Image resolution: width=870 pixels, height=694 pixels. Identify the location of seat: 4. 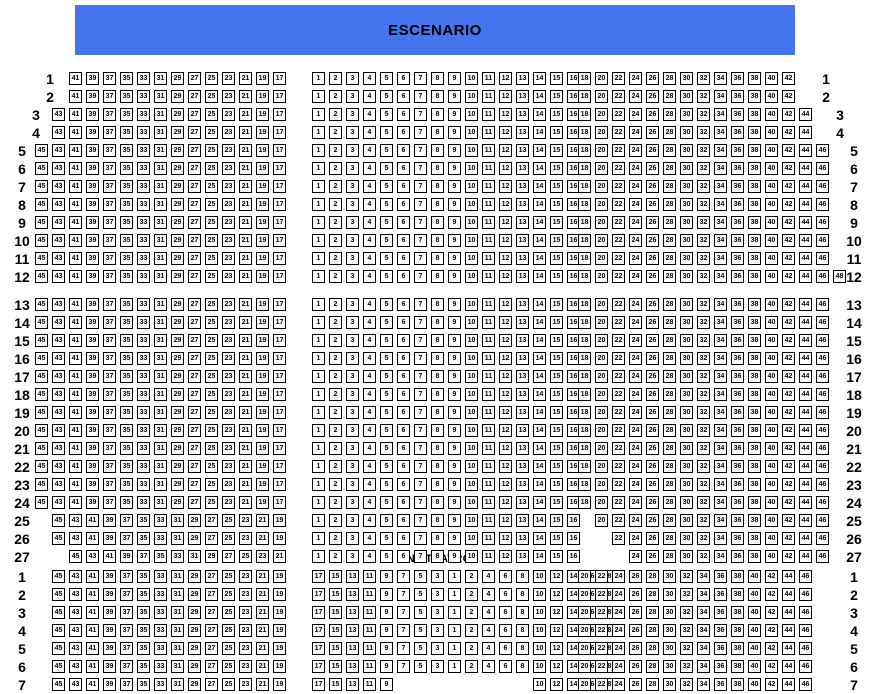
(488, 594).